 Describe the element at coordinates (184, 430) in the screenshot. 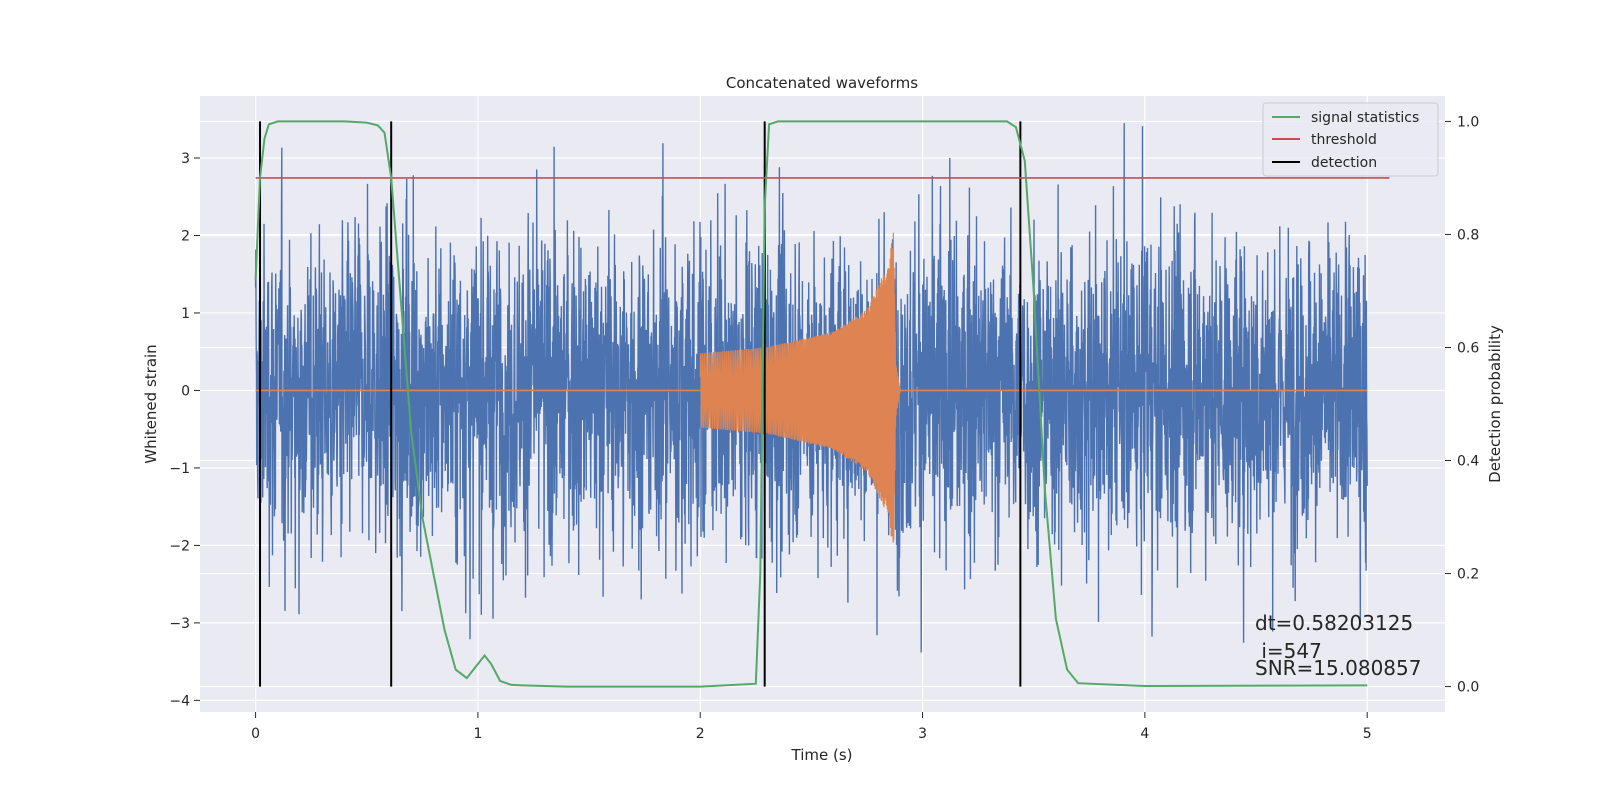

I see `left-axis-ticks: −4 −3 −2 −1 0 1 2 3` at that location.